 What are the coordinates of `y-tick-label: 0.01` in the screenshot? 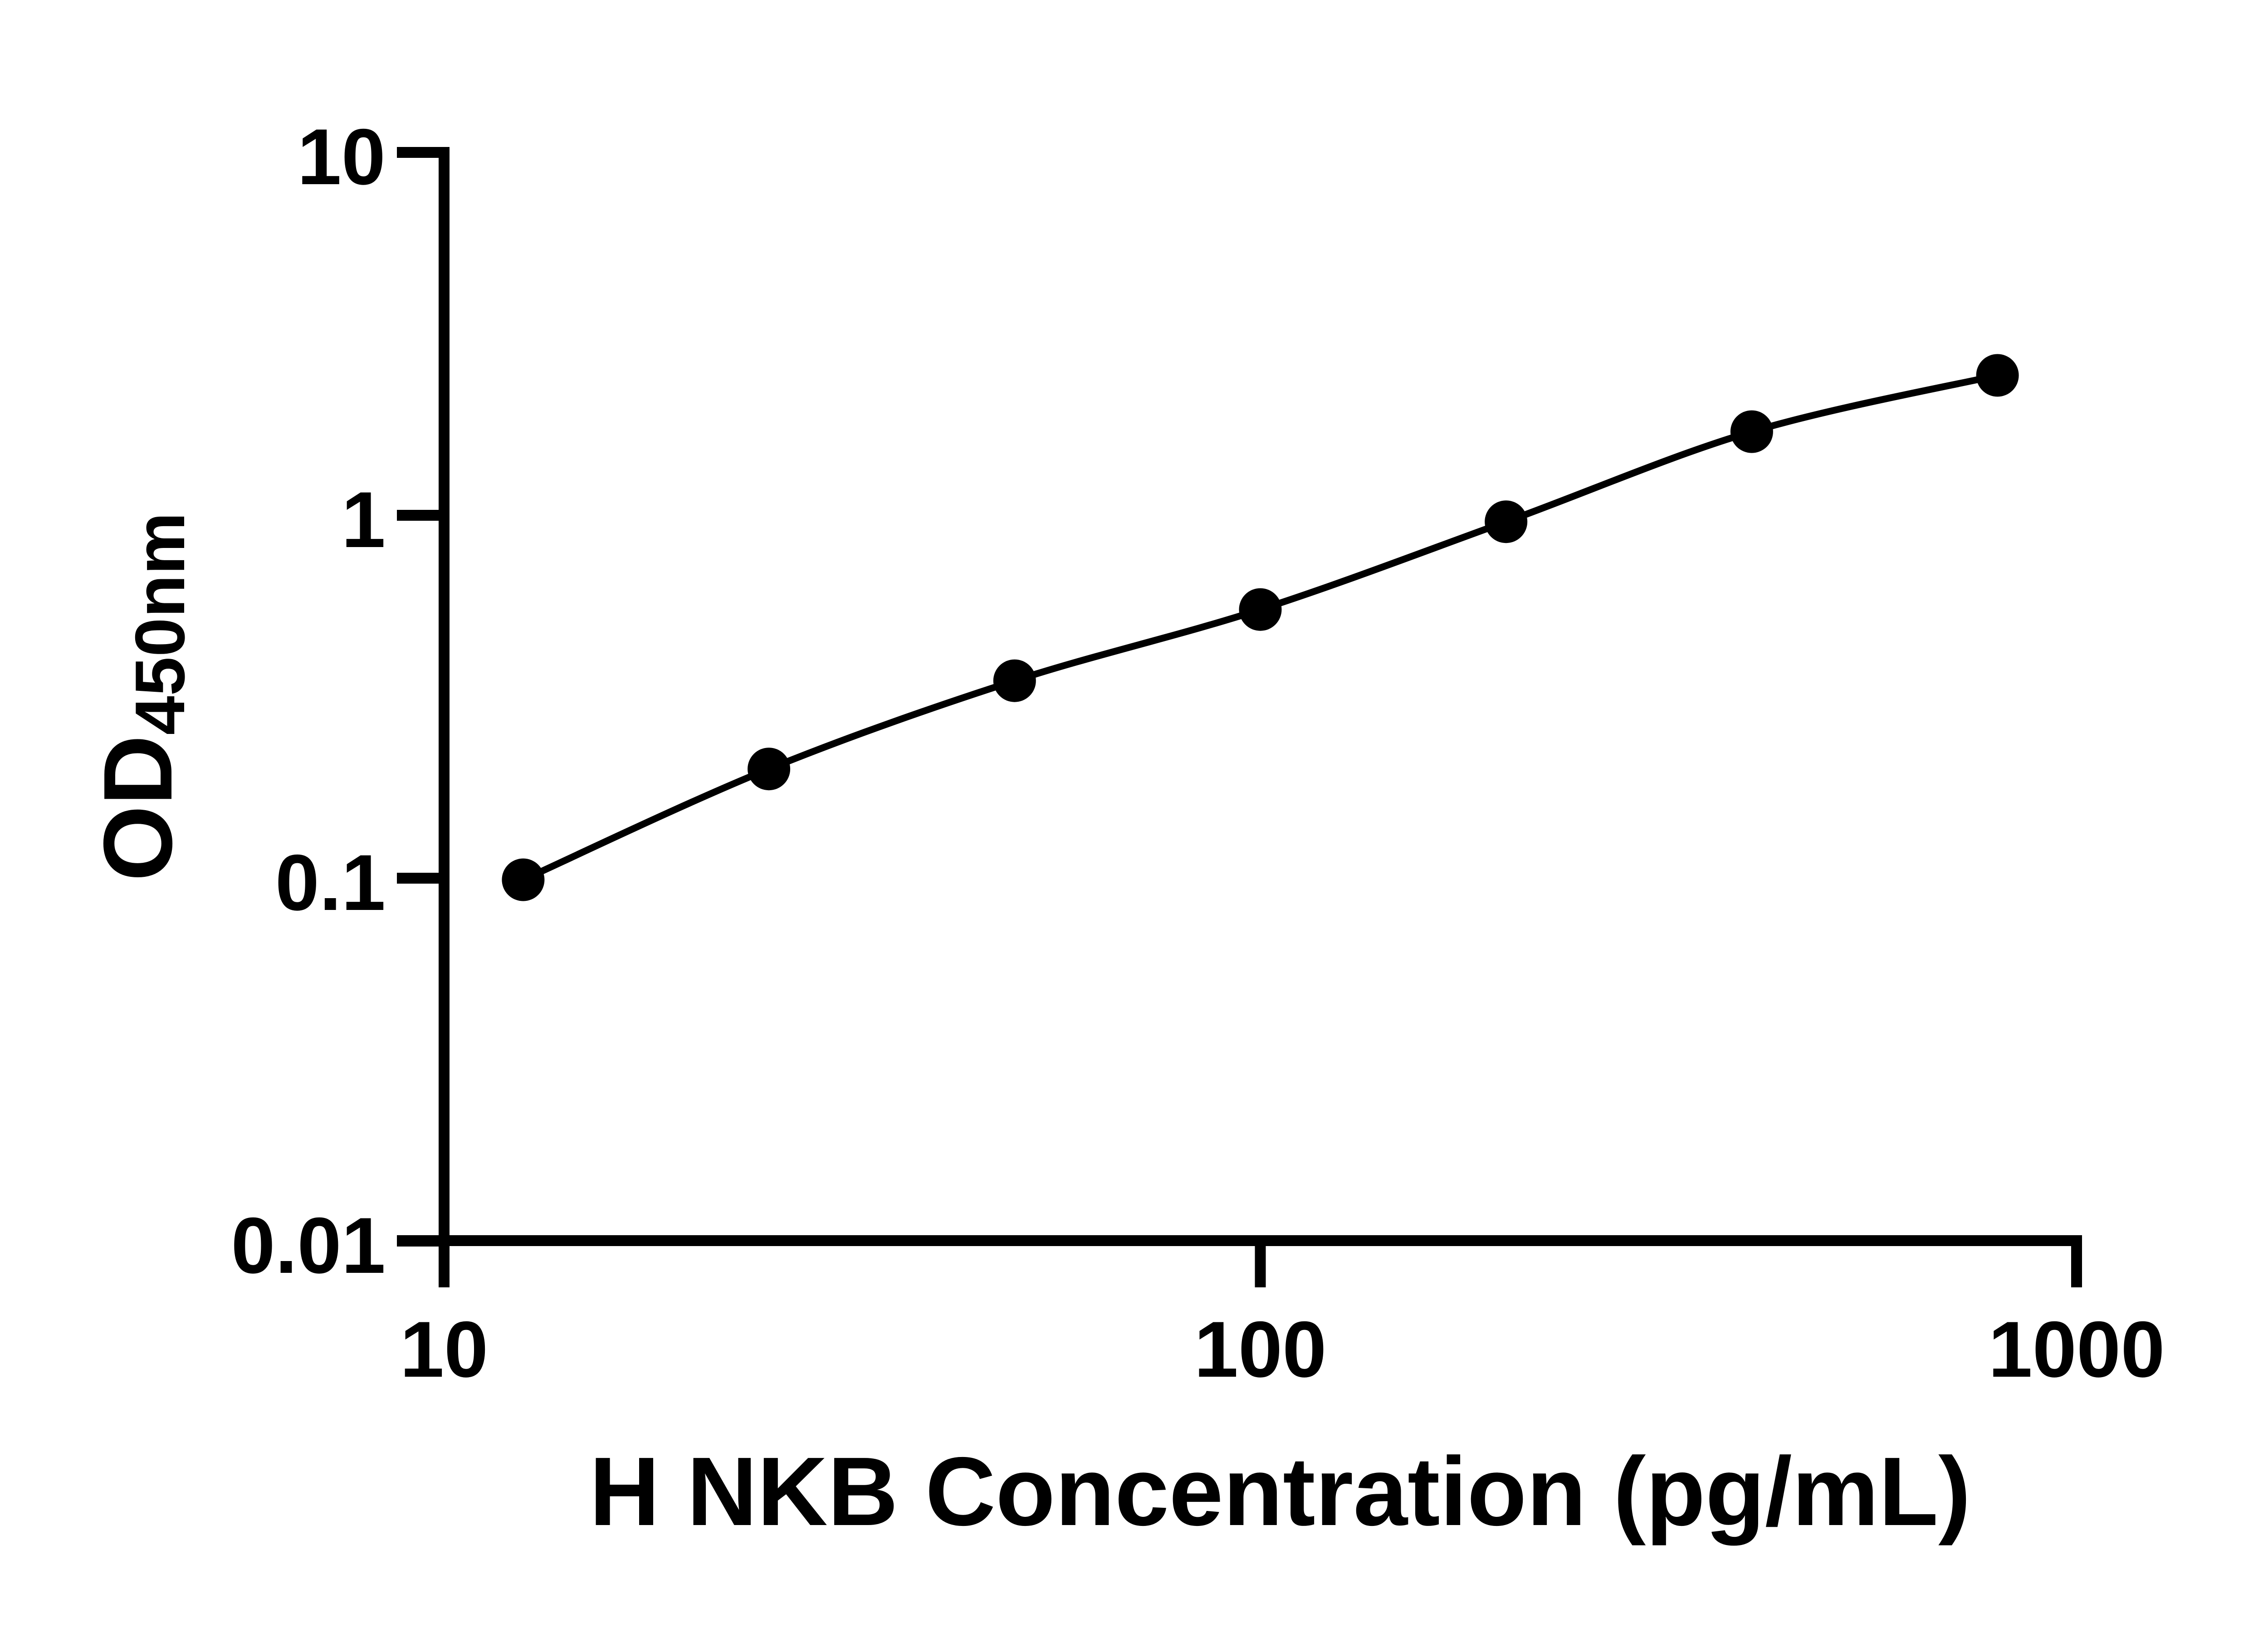 It's located at (309, 1246).